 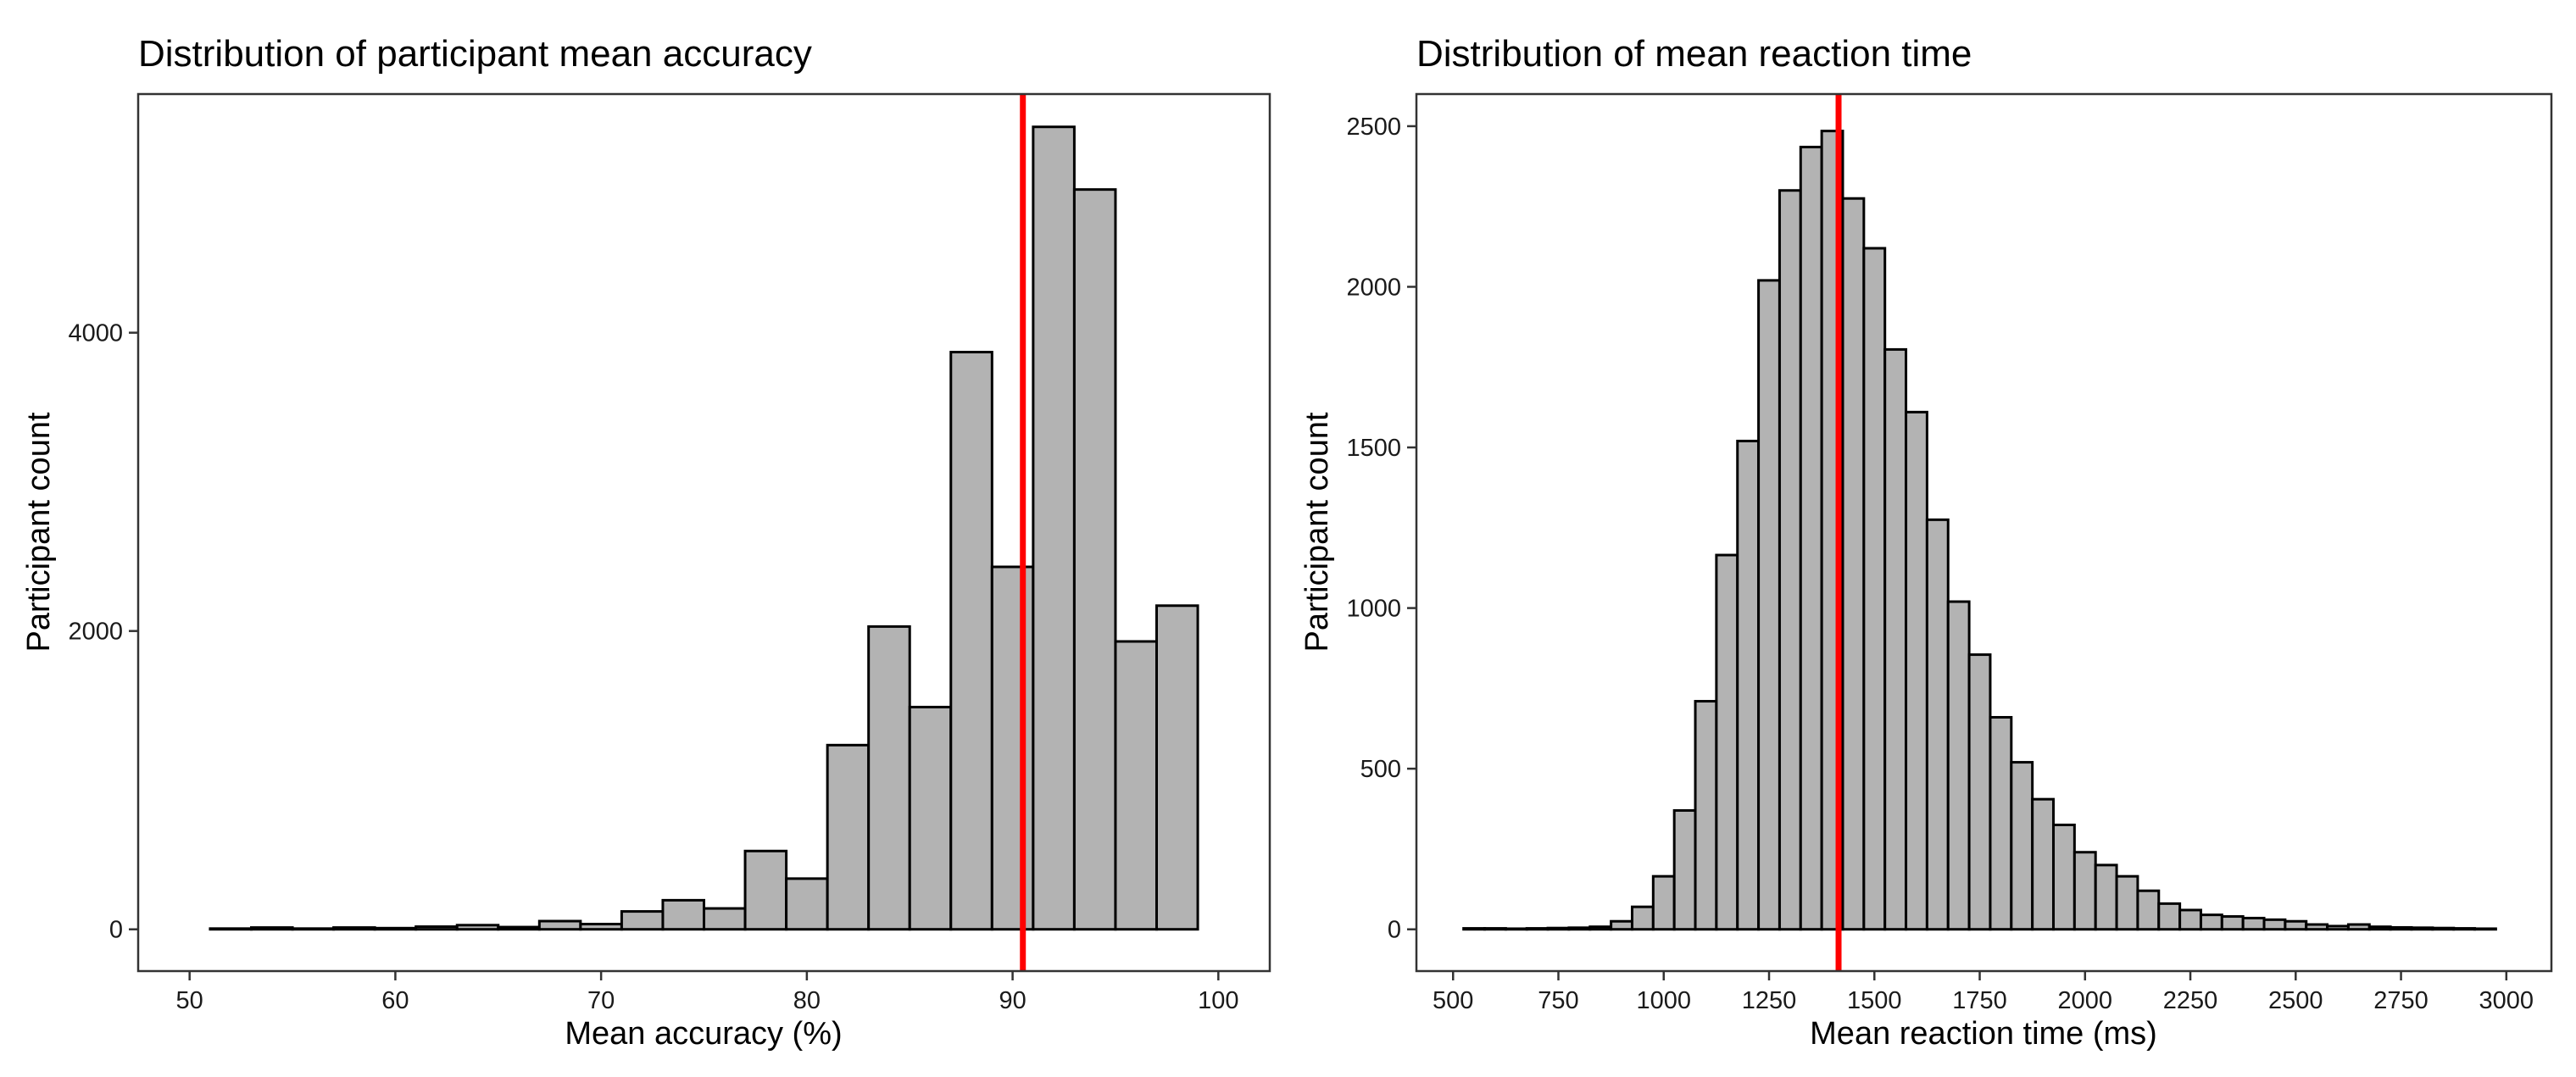 I want to click on reaction-time-y-tick-label-5: 2500, so click(x=1373, y=128).